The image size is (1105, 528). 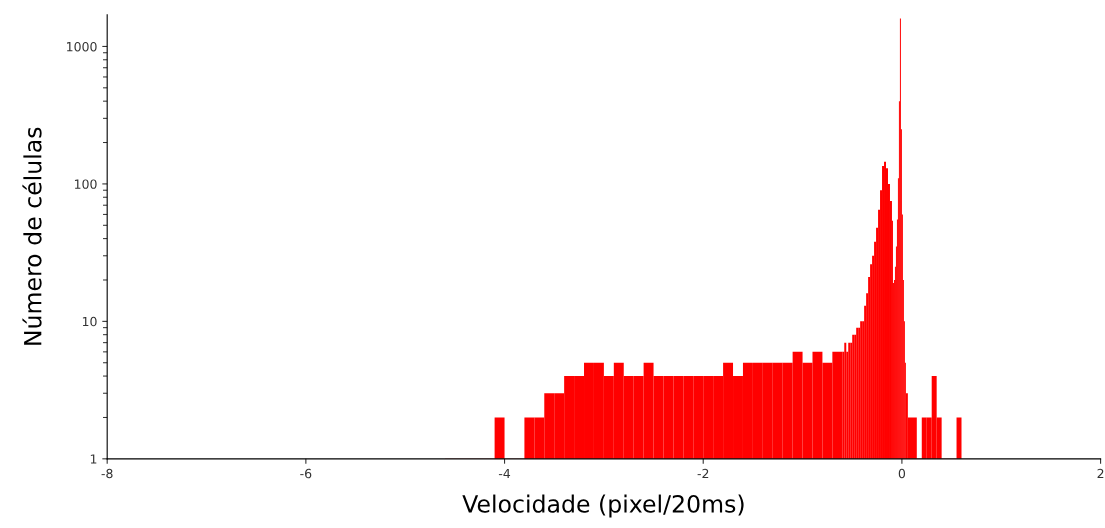 I want to click on x-tick-label: 2, so click(x=1100, y=473).